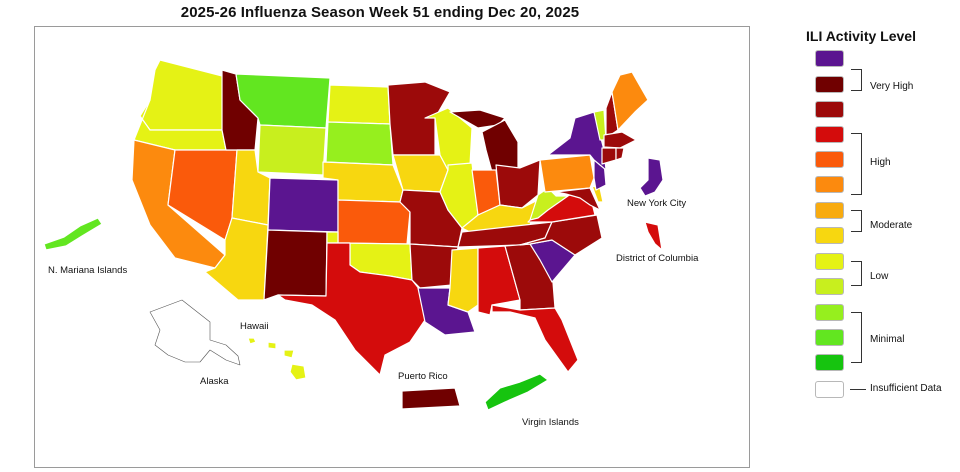  Describe the element at coordinates (277, 359) in the screenshot. I see `inset-HI` at that location.